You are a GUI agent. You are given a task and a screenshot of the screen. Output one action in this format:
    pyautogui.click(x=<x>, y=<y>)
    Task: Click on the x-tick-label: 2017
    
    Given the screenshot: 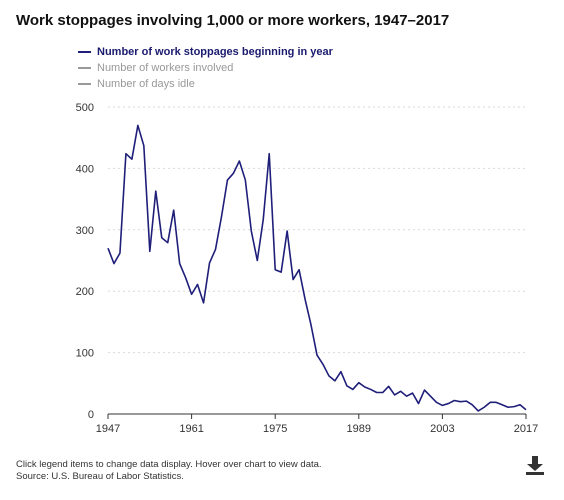 What is the action you would take?
    pyautogui.click(x=526, y=429)
    